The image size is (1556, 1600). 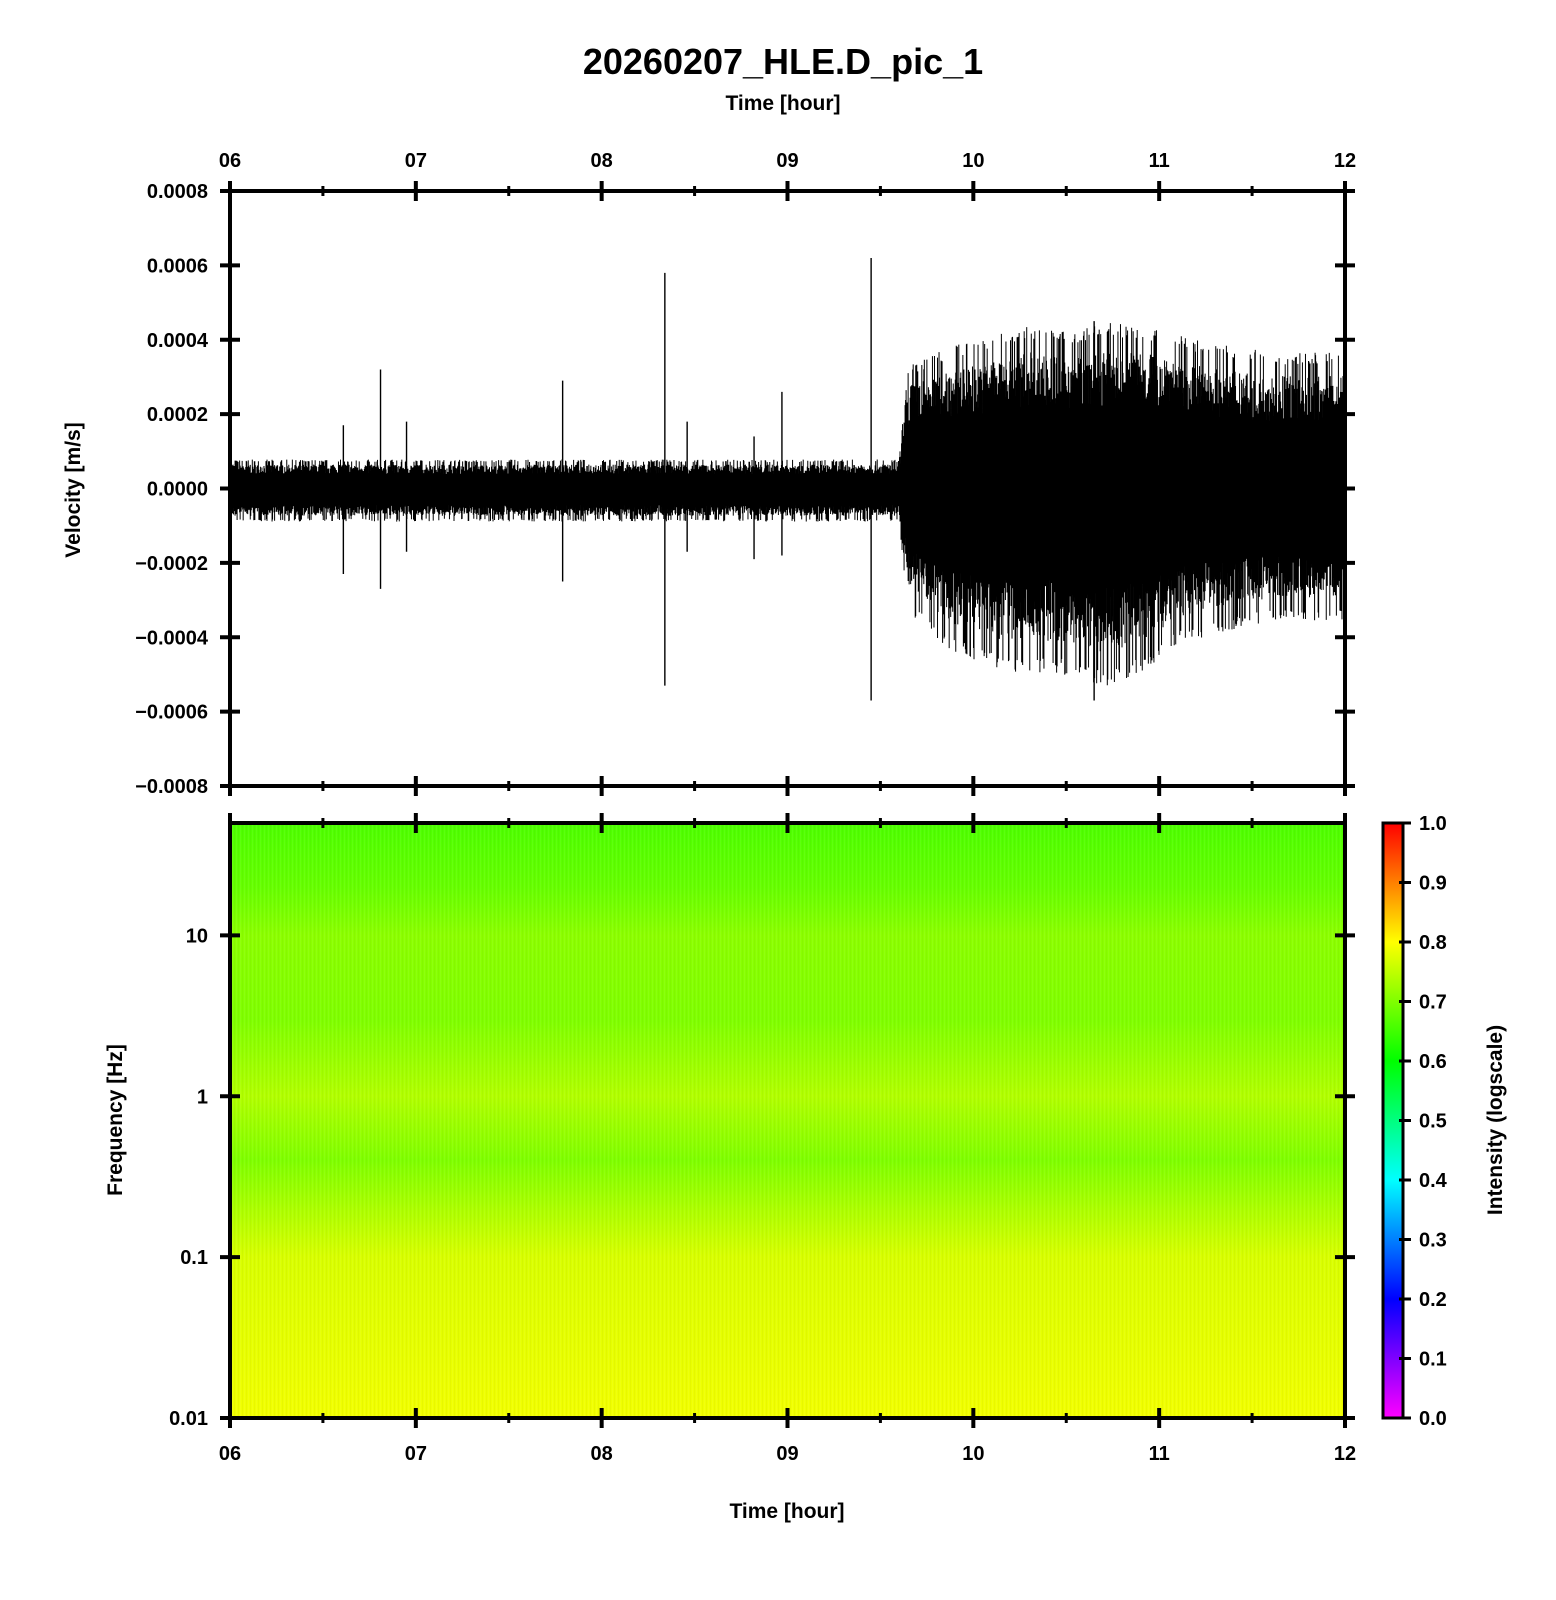 I want to click on colorbar-tick-label: 0.3, so click(x=1433, y=1241).